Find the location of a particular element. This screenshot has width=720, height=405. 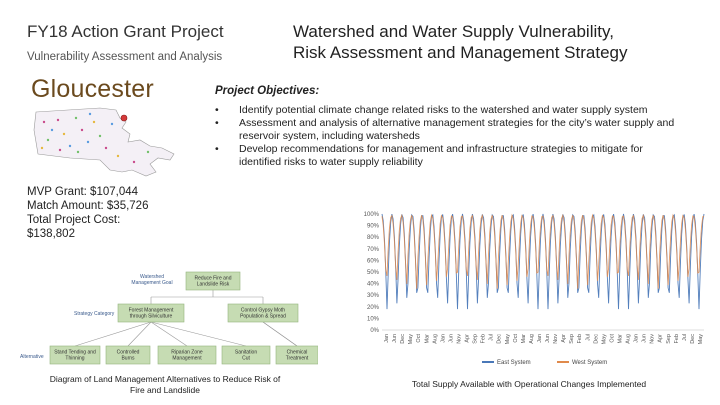

total-cost-value: $138,802 is located at coordinates (51, 234).